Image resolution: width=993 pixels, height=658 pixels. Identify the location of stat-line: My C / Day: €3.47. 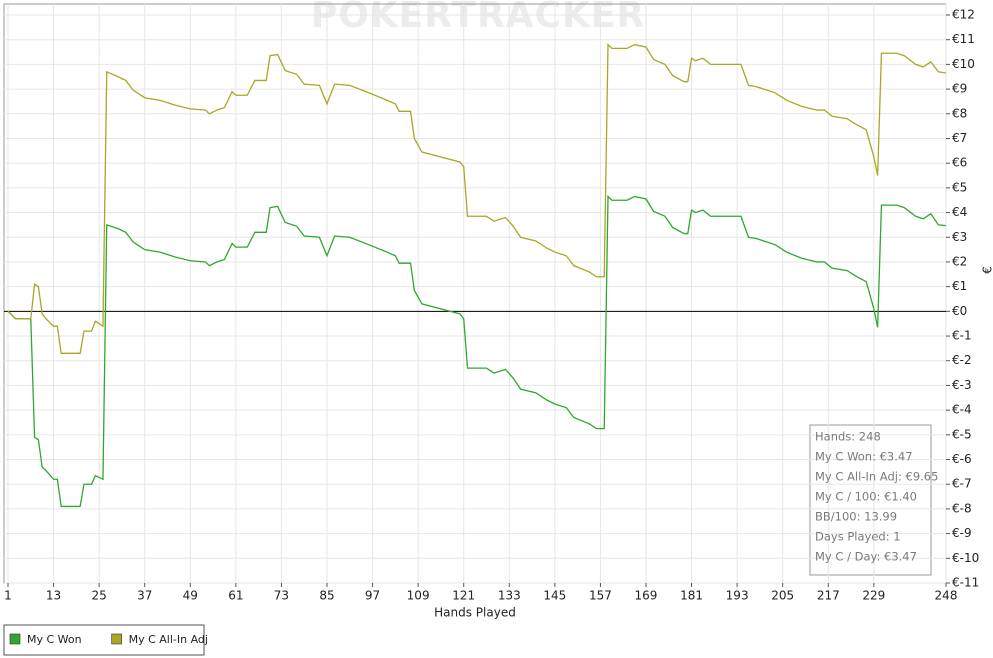
(866, 557).